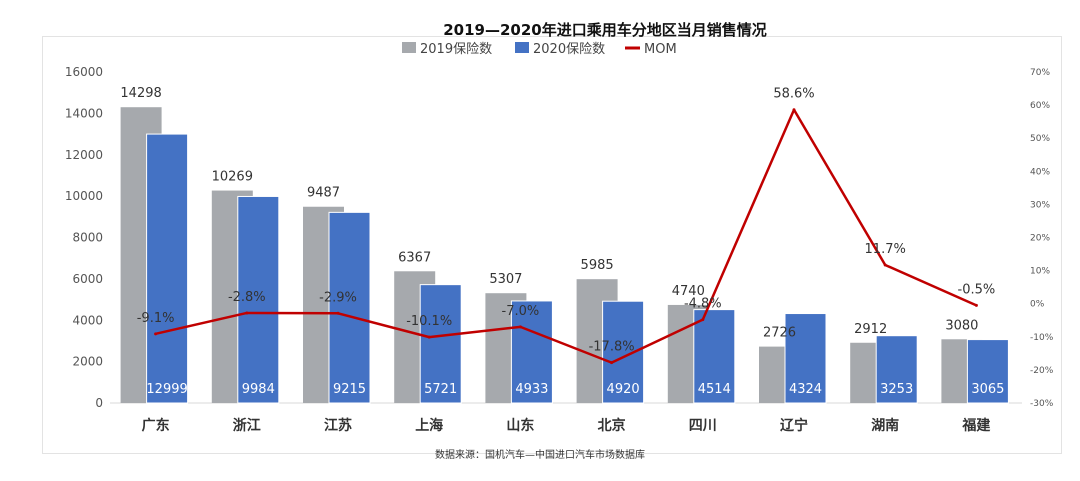  What do you see at coordinates (703, 426) in the screenshot?
I see `x-tick-label: 四川` at bounding box center [703, 426].